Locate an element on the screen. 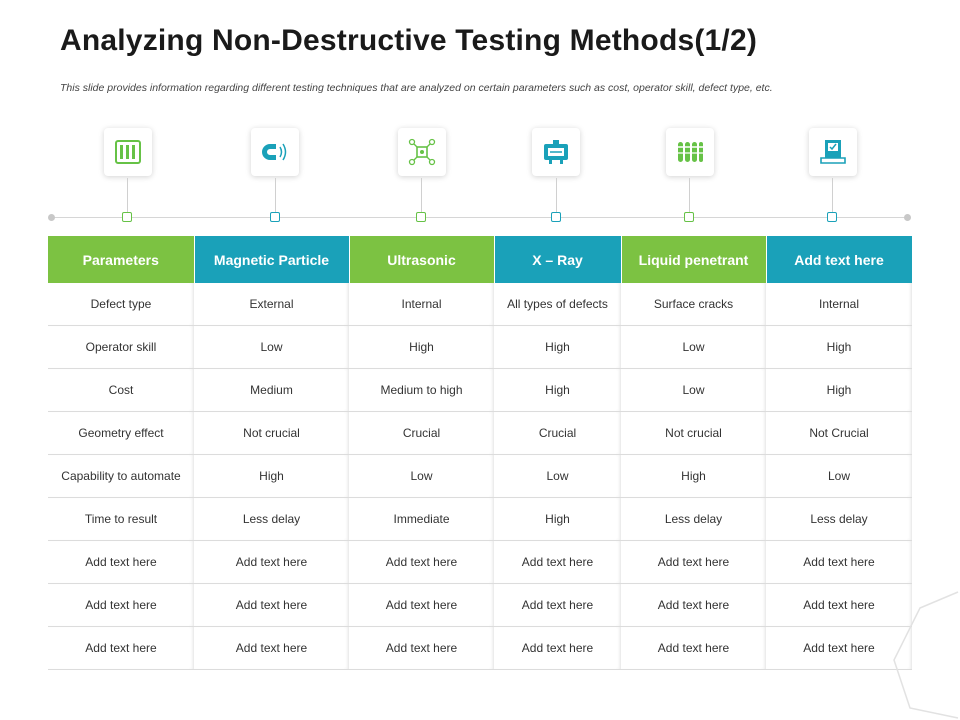  test-tubes-icon is located at coordinates (690, 152).